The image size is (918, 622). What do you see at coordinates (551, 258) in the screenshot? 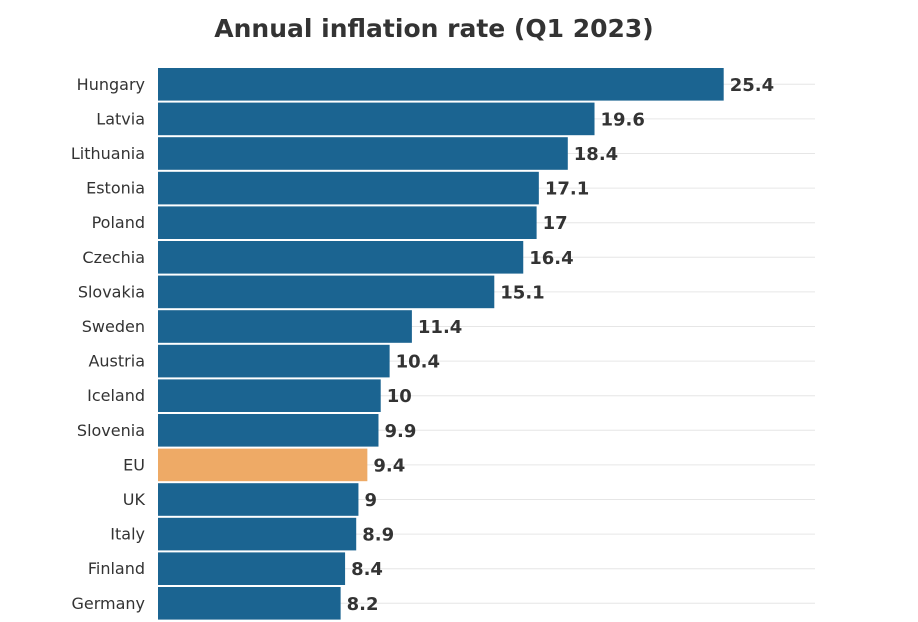
I see `value-label: 16.4` at bounding box center [551, 258].